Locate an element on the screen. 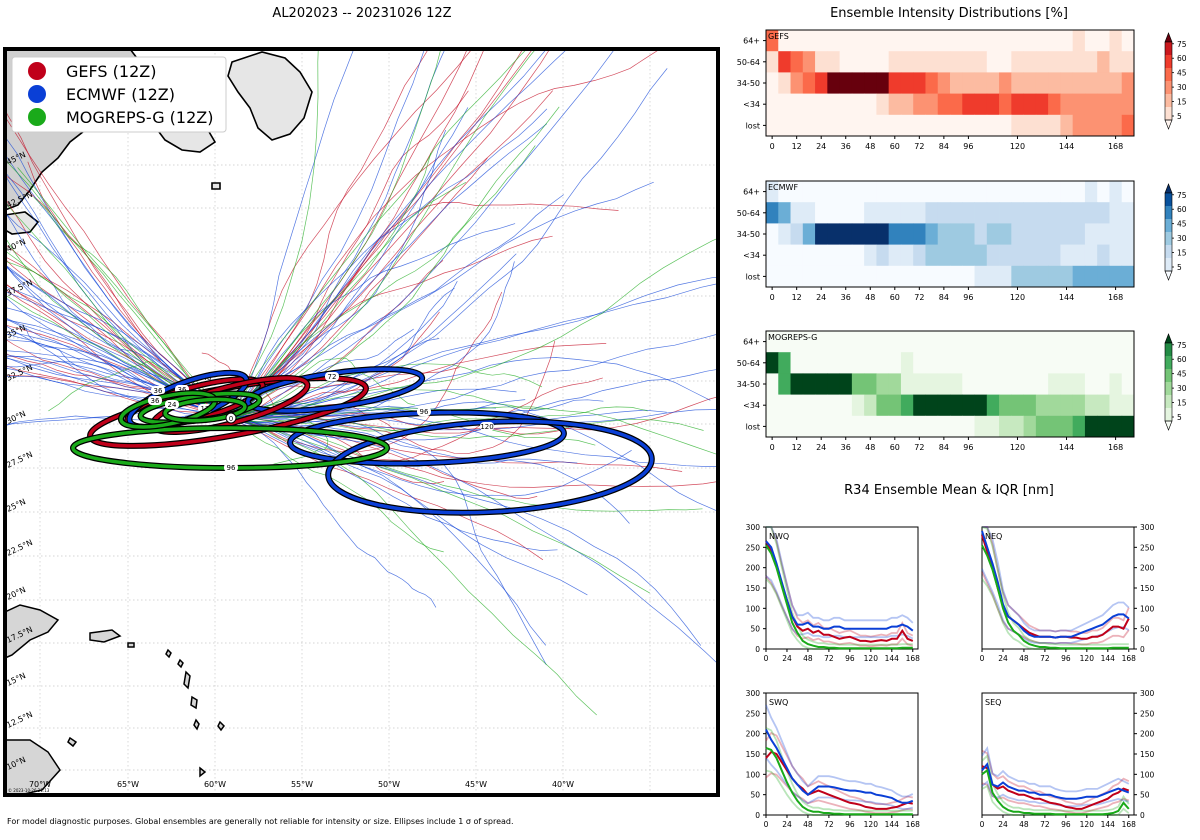  heatmap-x-tick-label: 48 is located at coordinates (870, 146).